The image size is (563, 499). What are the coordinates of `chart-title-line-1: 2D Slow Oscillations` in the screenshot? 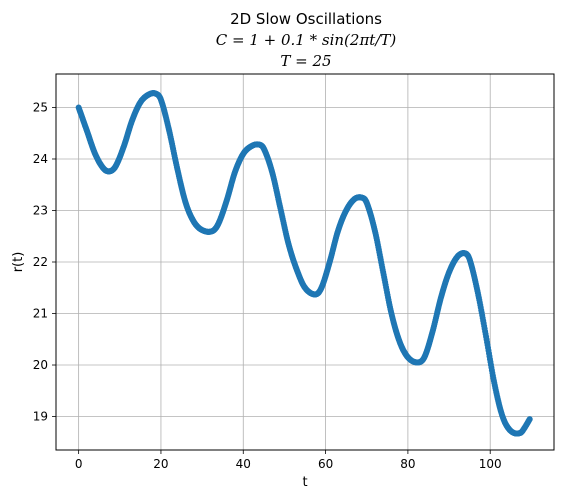 It's located at (306, 19).